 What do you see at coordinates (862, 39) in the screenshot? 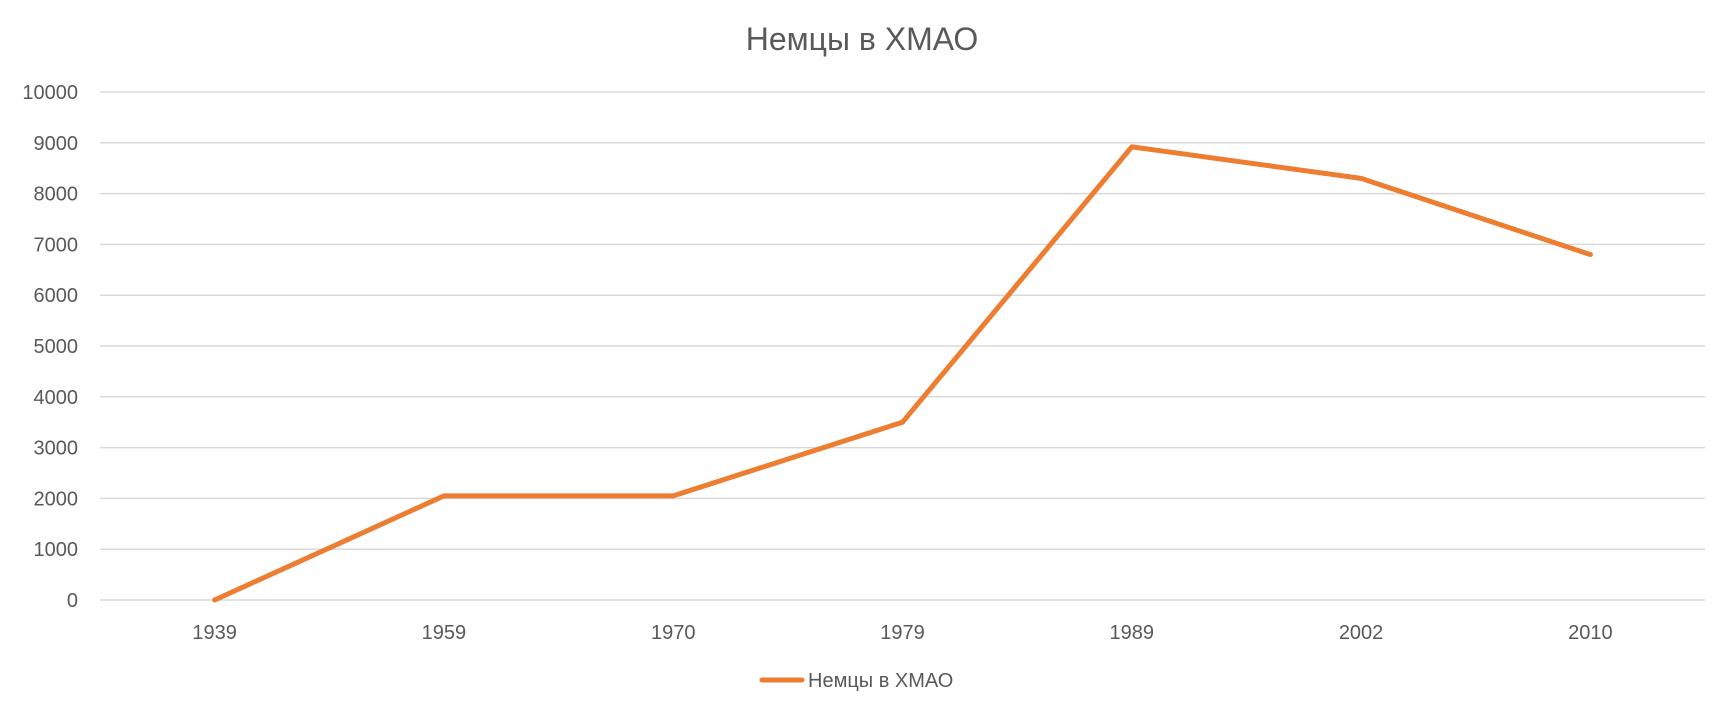
I see `chart-title: Немцы в ХМАО` at bounding box center [862, 39].